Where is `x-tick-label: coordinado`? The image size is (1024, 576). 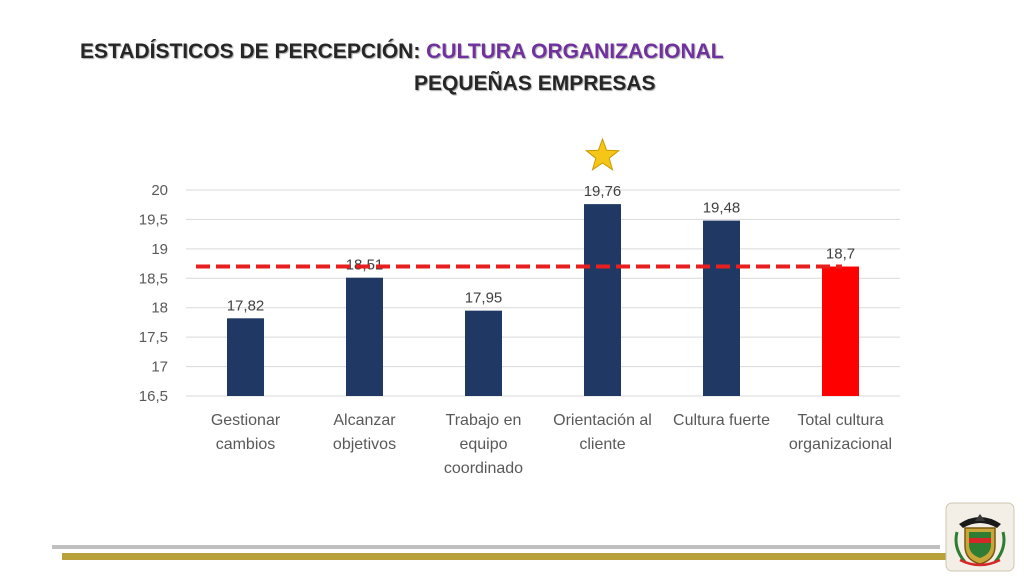
x-tick-label: coordinado is located at coordinates (483, 468).